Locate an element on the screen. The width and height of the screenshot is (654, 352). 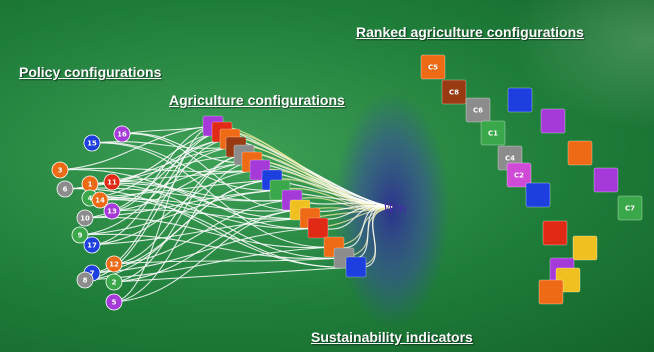
ranked-node-label: C4 is located at coordinates (510, 159).